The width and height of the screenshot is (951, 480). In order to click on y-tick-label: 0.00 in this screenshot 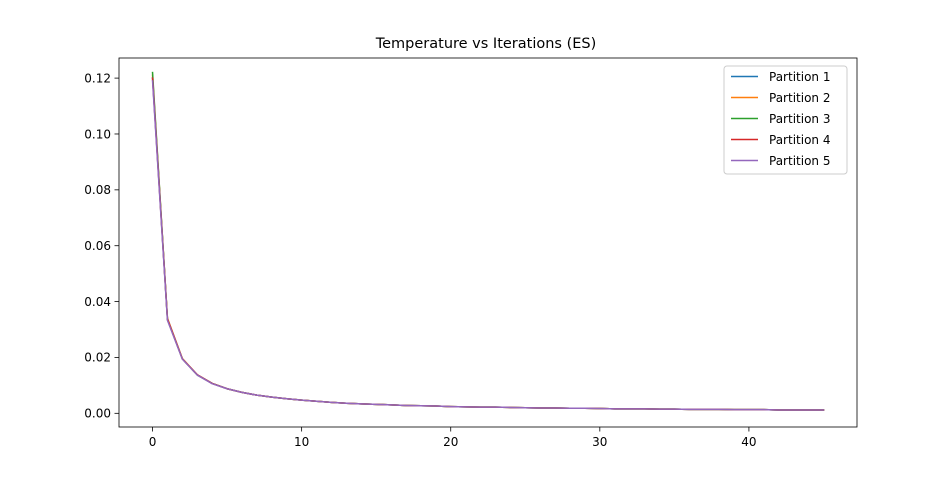, I will do `click(97, 414)`.